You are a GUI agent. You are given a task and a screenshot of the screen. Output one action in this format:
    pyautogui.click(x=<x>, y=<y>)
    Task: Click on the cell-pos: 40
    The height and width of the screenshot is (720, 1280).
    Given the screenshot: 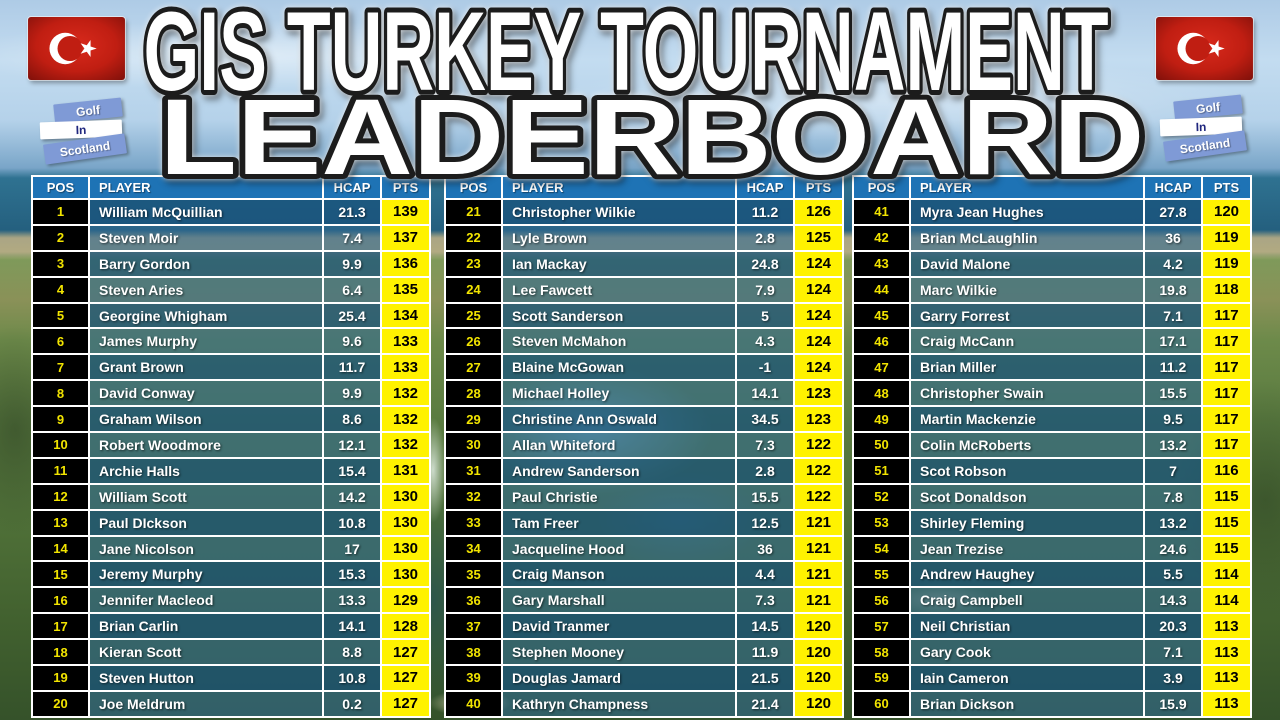 What is the action you would take?
    pyautogui.click(x=473, y=703)
    